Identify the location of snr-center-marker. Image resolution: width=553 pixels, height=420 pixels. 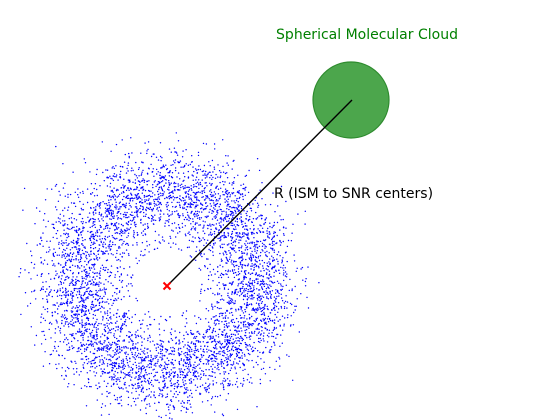
(167, 286).